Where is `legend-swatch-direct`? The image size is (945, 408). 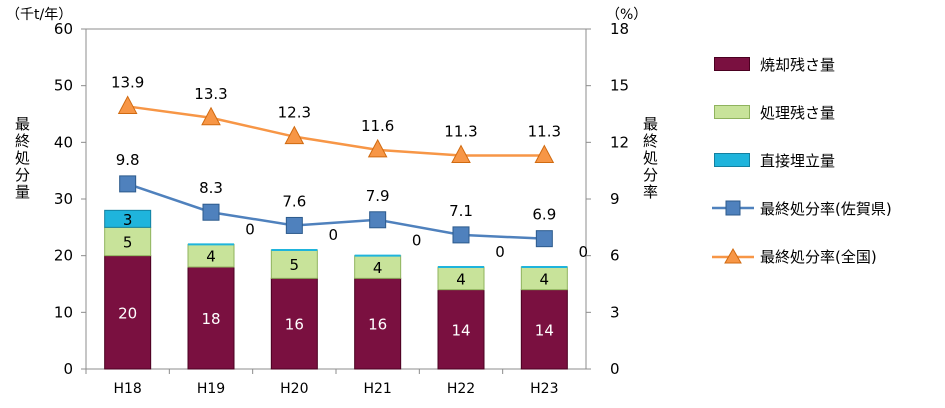
legend-swatch-direct is located at coordinates (733, 160).